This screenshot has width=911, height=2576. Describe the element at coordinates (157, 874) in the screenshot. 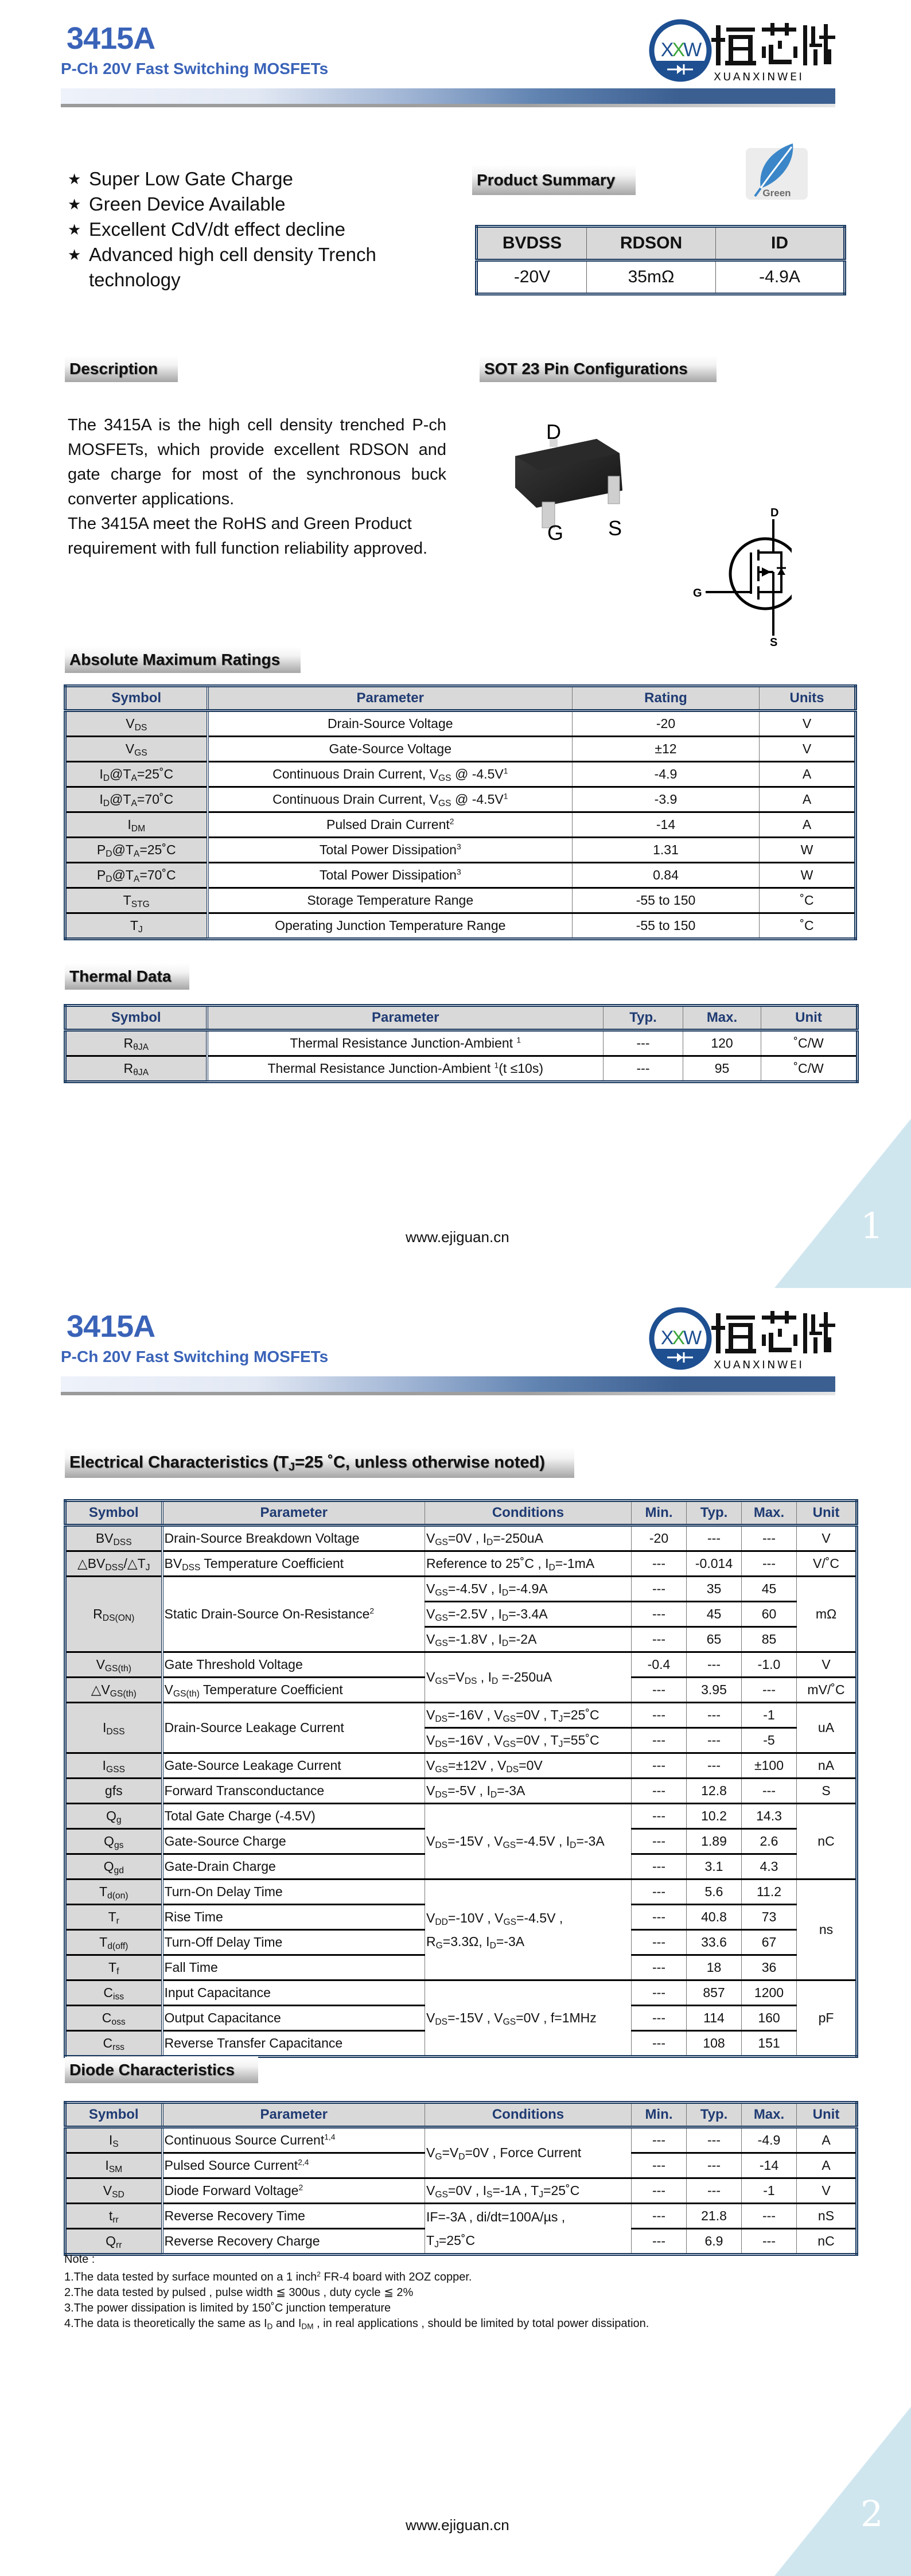

I see `text-segment: =70˚C` at that location.